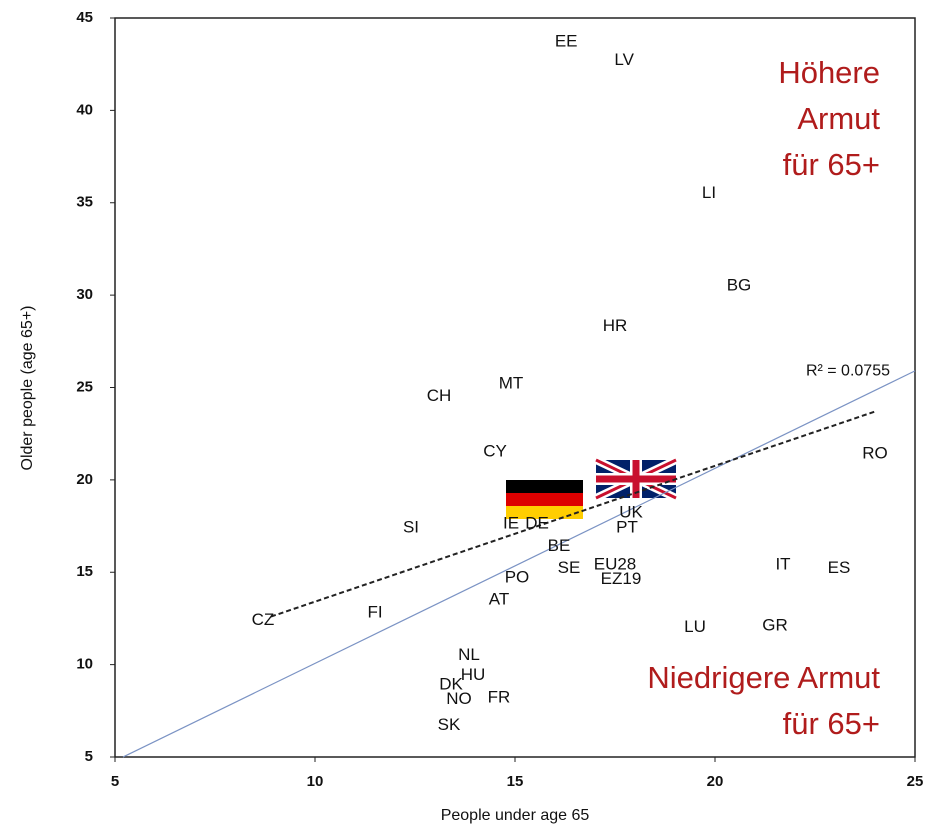 The width and height of the screenshot is (935, 836). Describe the element at coordinates (84, 109) in the screenshot. I see `y-tick-label: 40` at that location.